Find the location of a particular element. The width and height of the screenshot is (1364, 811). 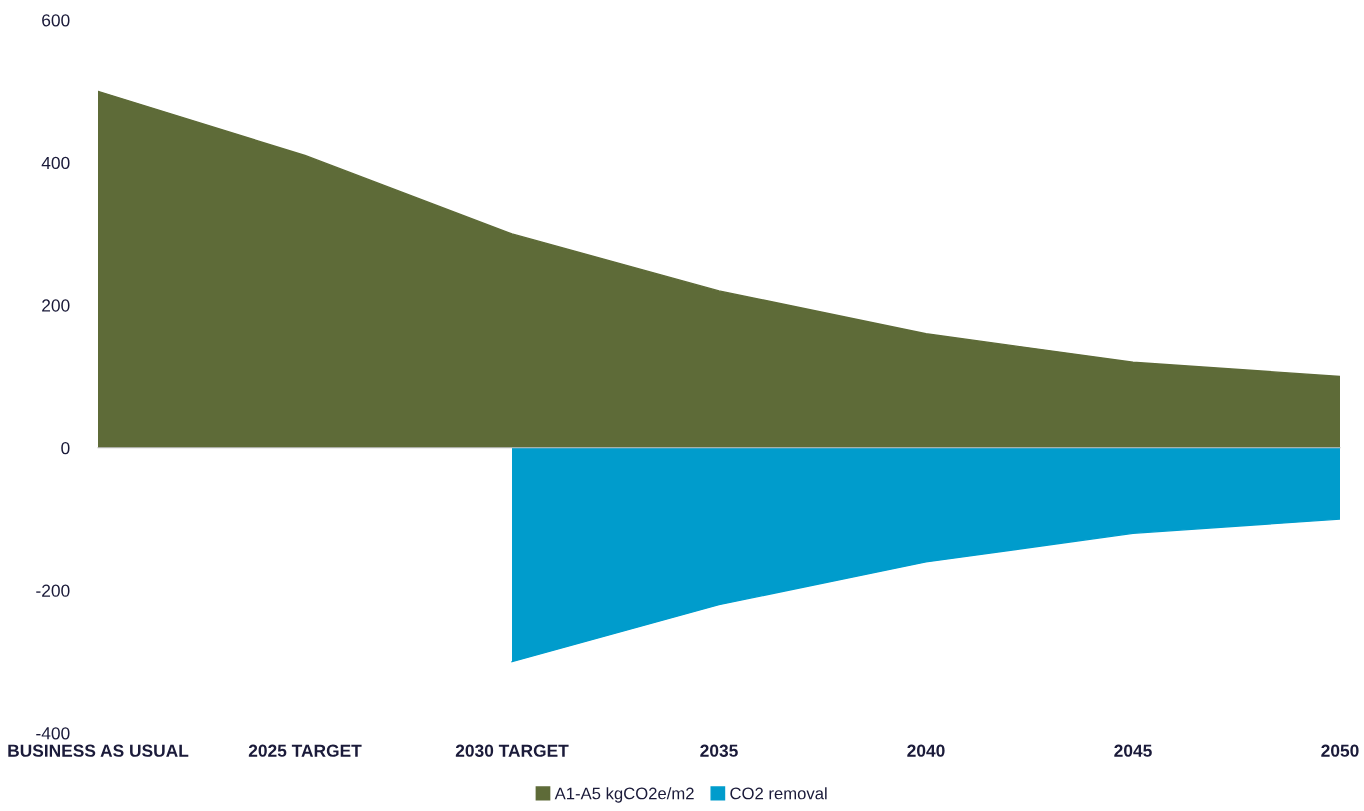

y-tick-label: 0 is located at coordinates (65, 448).